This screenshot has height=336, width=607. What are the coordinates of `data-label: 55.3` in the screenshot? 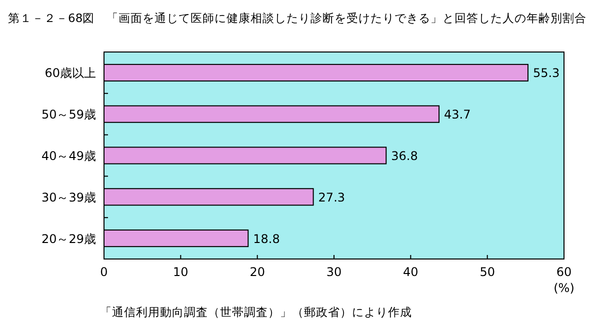 It's located at (546, 73).